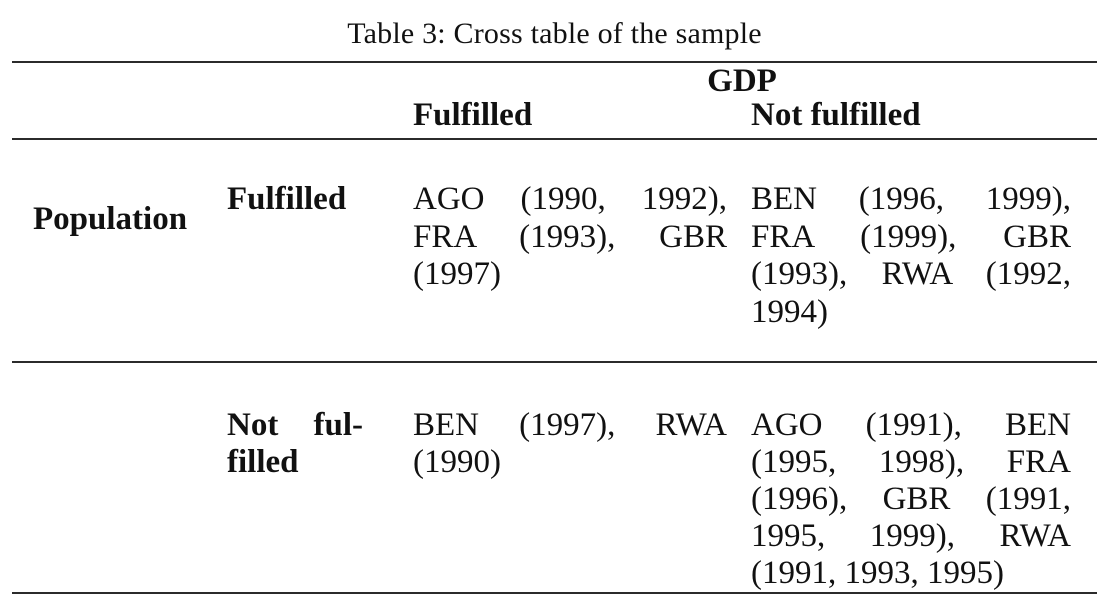 This screenshot has height=614, width=1114. Describe the element at coordinates (911, 274) in the screenshot. I see `cell-line: (1993), RWA (1992,` at that location.